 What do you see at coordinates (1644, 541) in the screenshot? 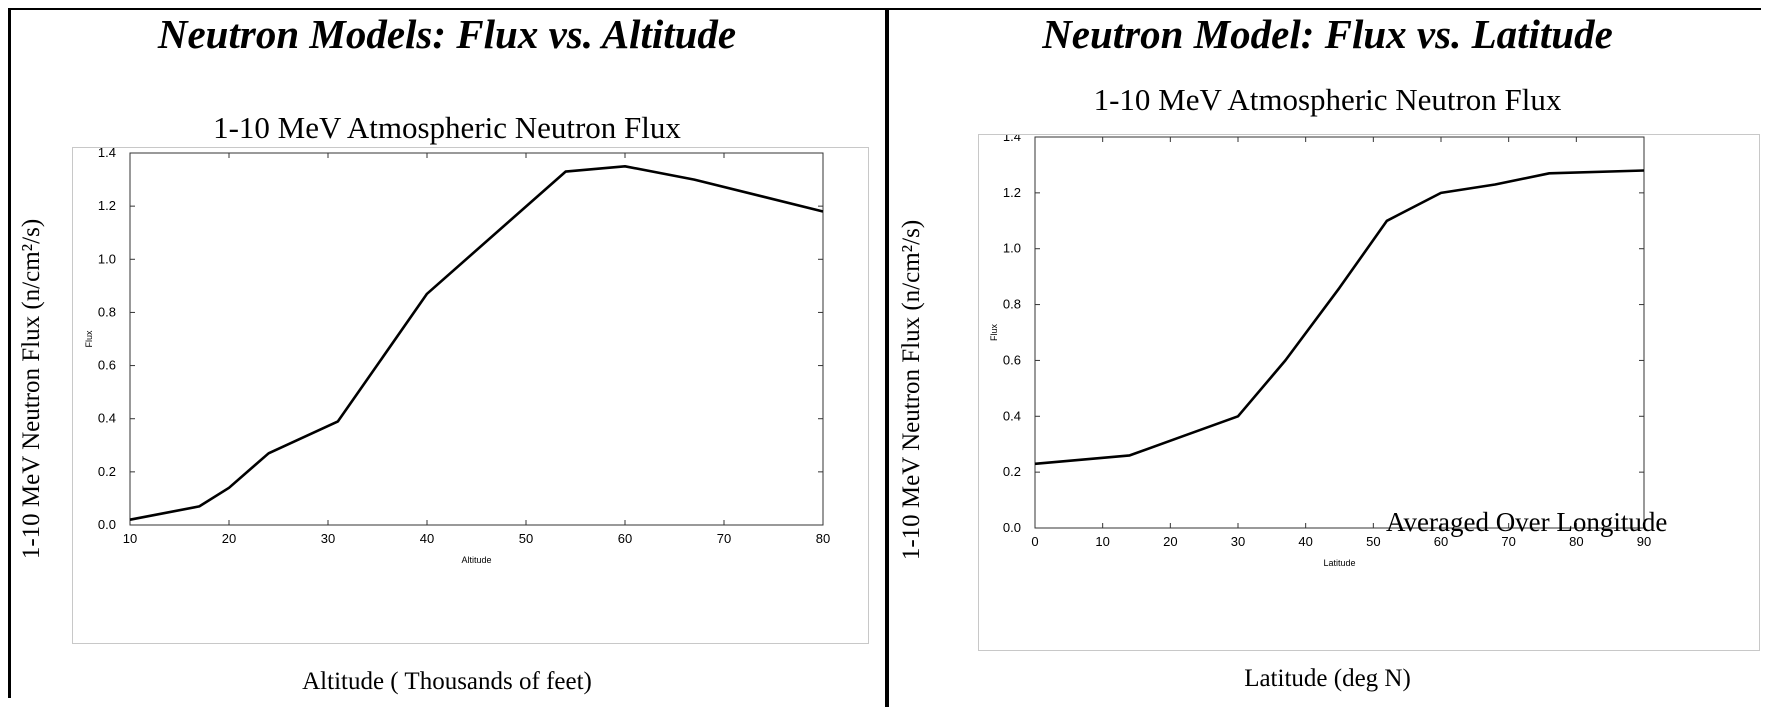
I see `x-tick-label: 90` at bounding box center [1644, 541].